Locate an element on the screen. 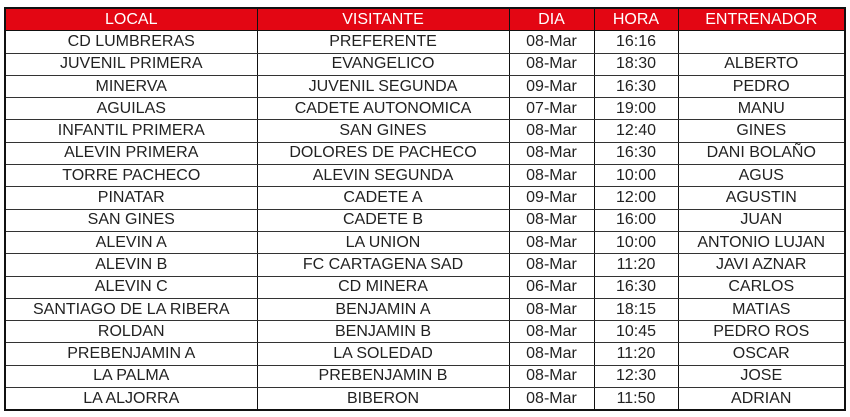  table-row: SAN GINES CADETE B 08-Mar 16:00 JUAN is located at coordinates (425, 220).